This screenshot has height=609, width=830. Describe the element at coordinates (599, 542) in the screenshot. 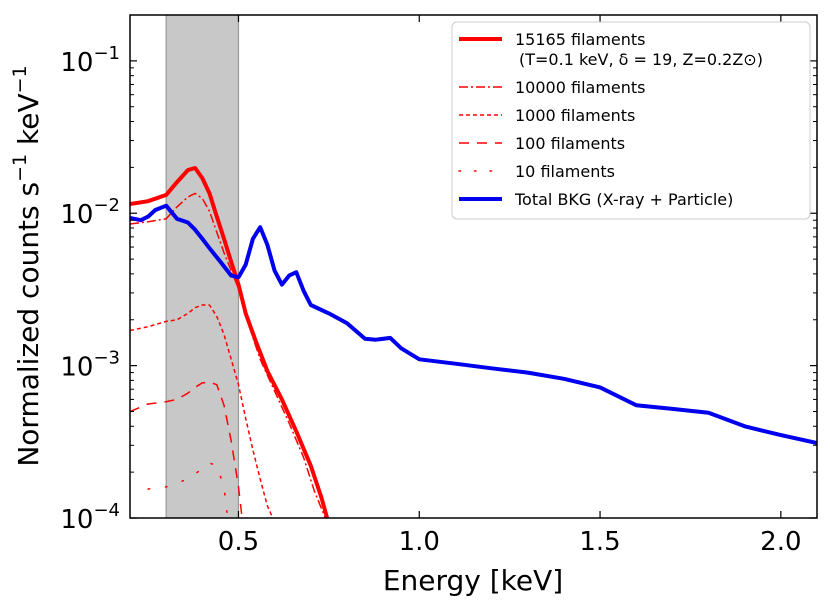

I see `x-tick-label-2: 1.5` at that location.